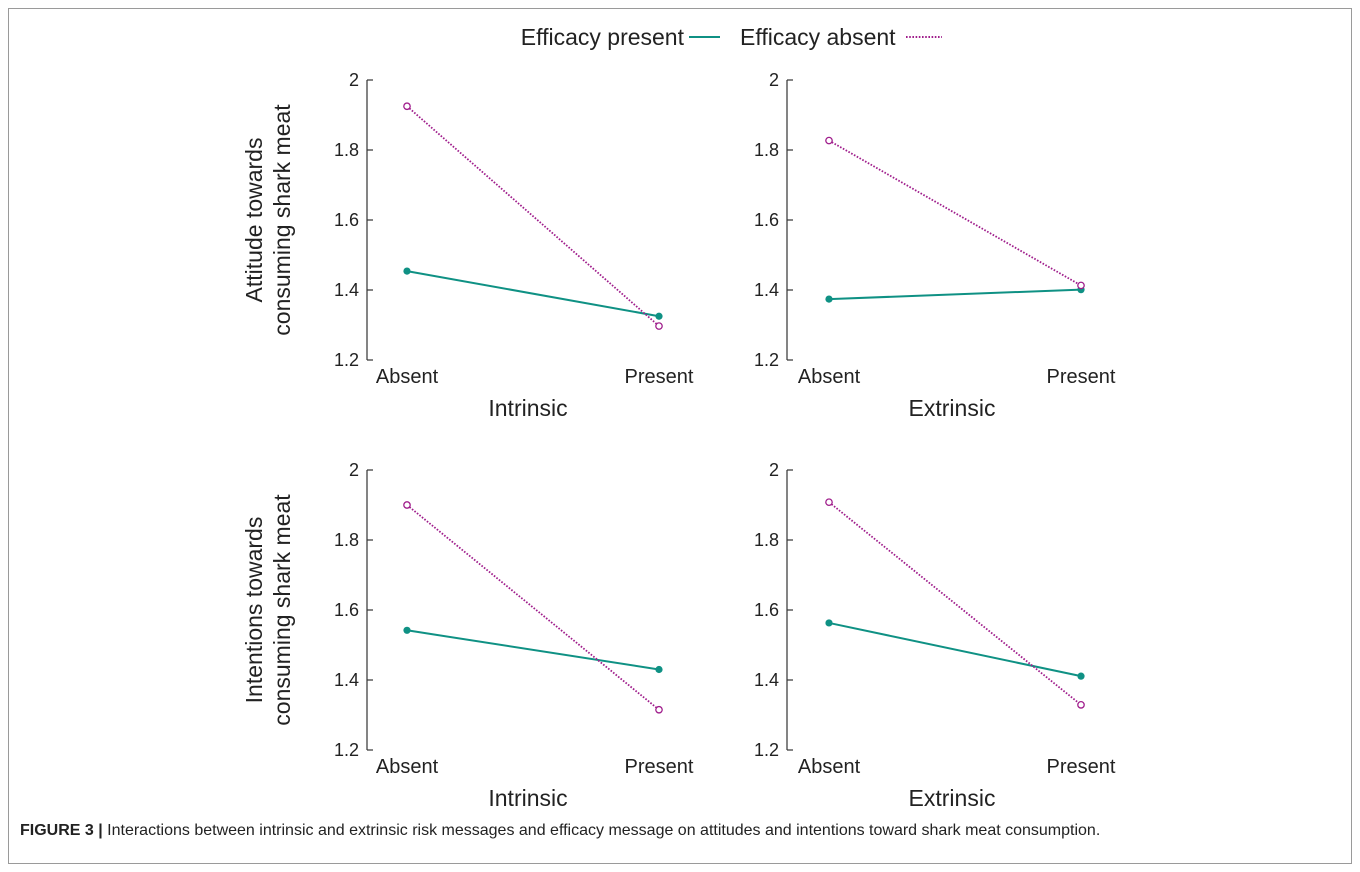 The height and width of the screenshot is (872, 1360). I want to click on panel-2: 1.2 1.4 1.6 1.8 2 Absent Present Extrinsic, so click(935, 245).